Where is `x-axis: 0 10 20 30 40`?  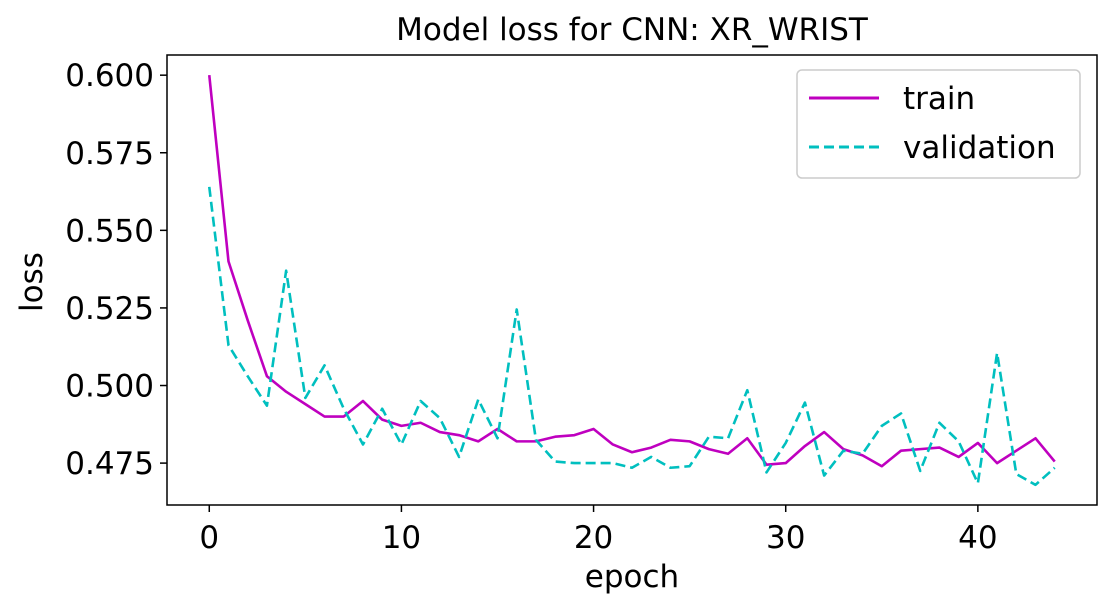 x-axis: 0 10 20 30 40 is located at coordinates (598, 530).